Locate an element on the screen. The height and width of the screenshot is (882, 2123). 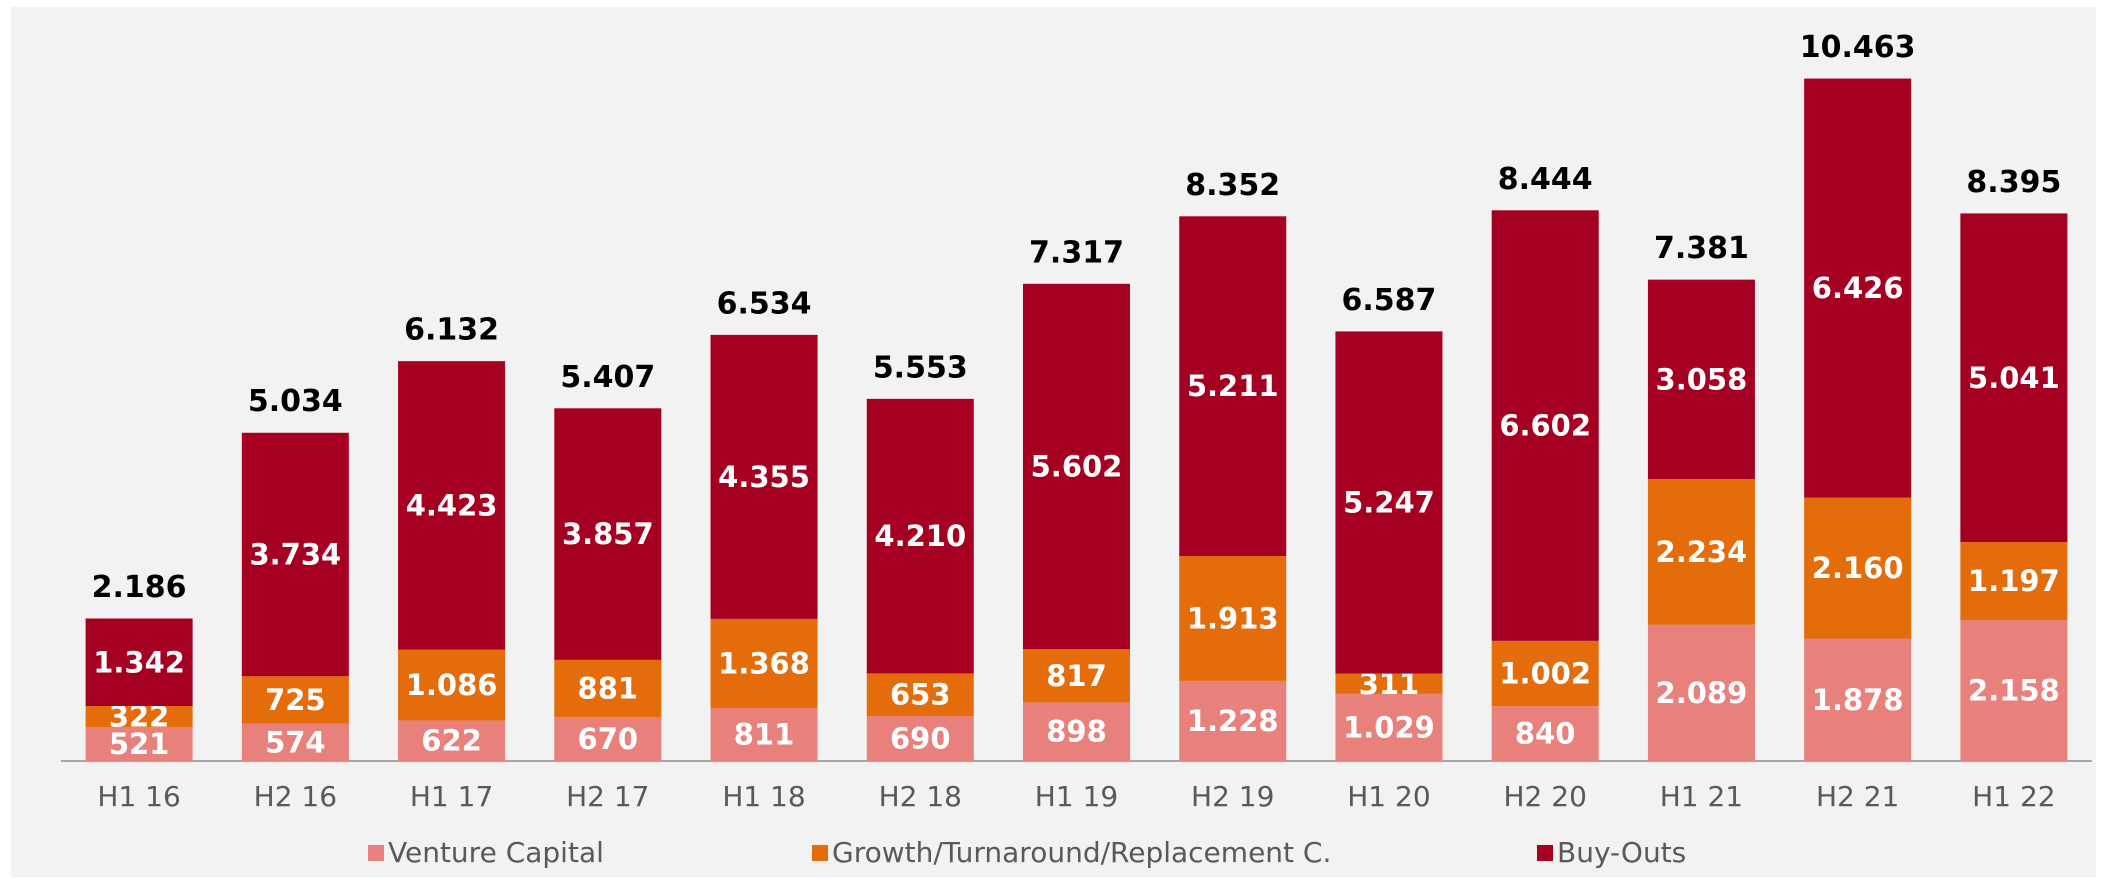
x-tick-label: H2 18 is located at coordinates (920, 796).